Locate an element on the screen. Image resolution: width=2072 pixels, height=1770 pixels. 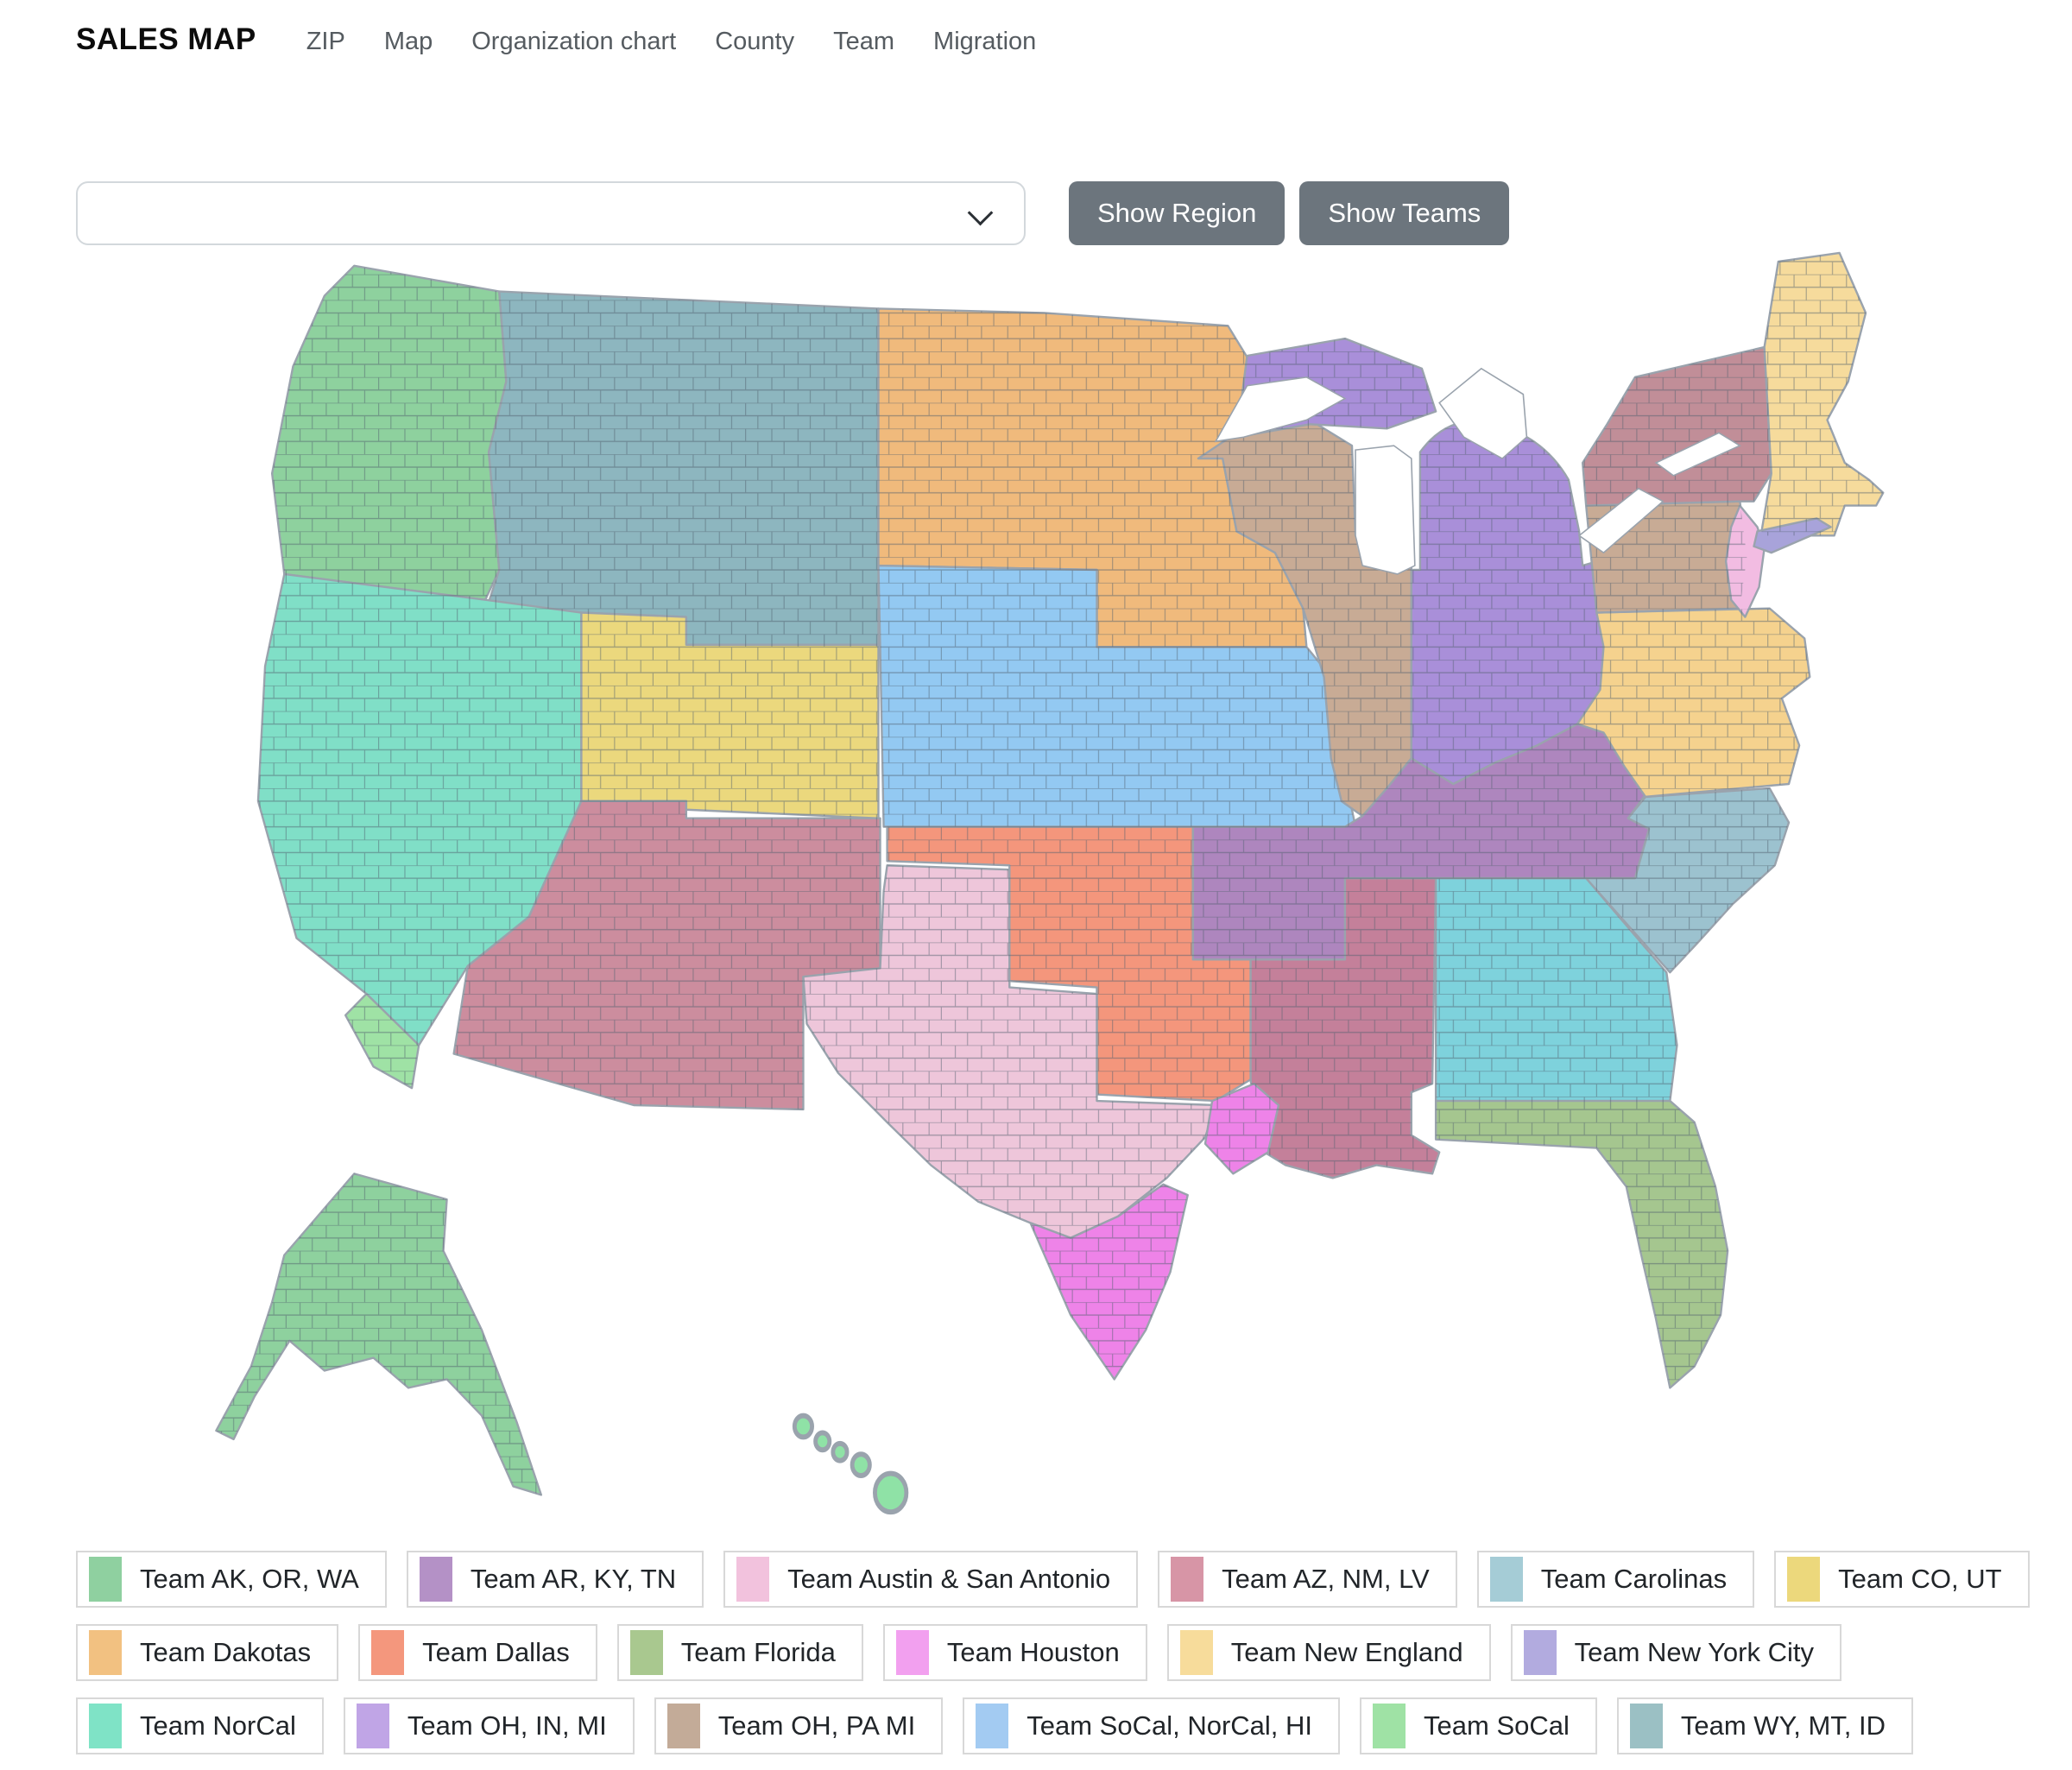
legend-item: Team OH, PA MI is located at coordinates (799, 1726).